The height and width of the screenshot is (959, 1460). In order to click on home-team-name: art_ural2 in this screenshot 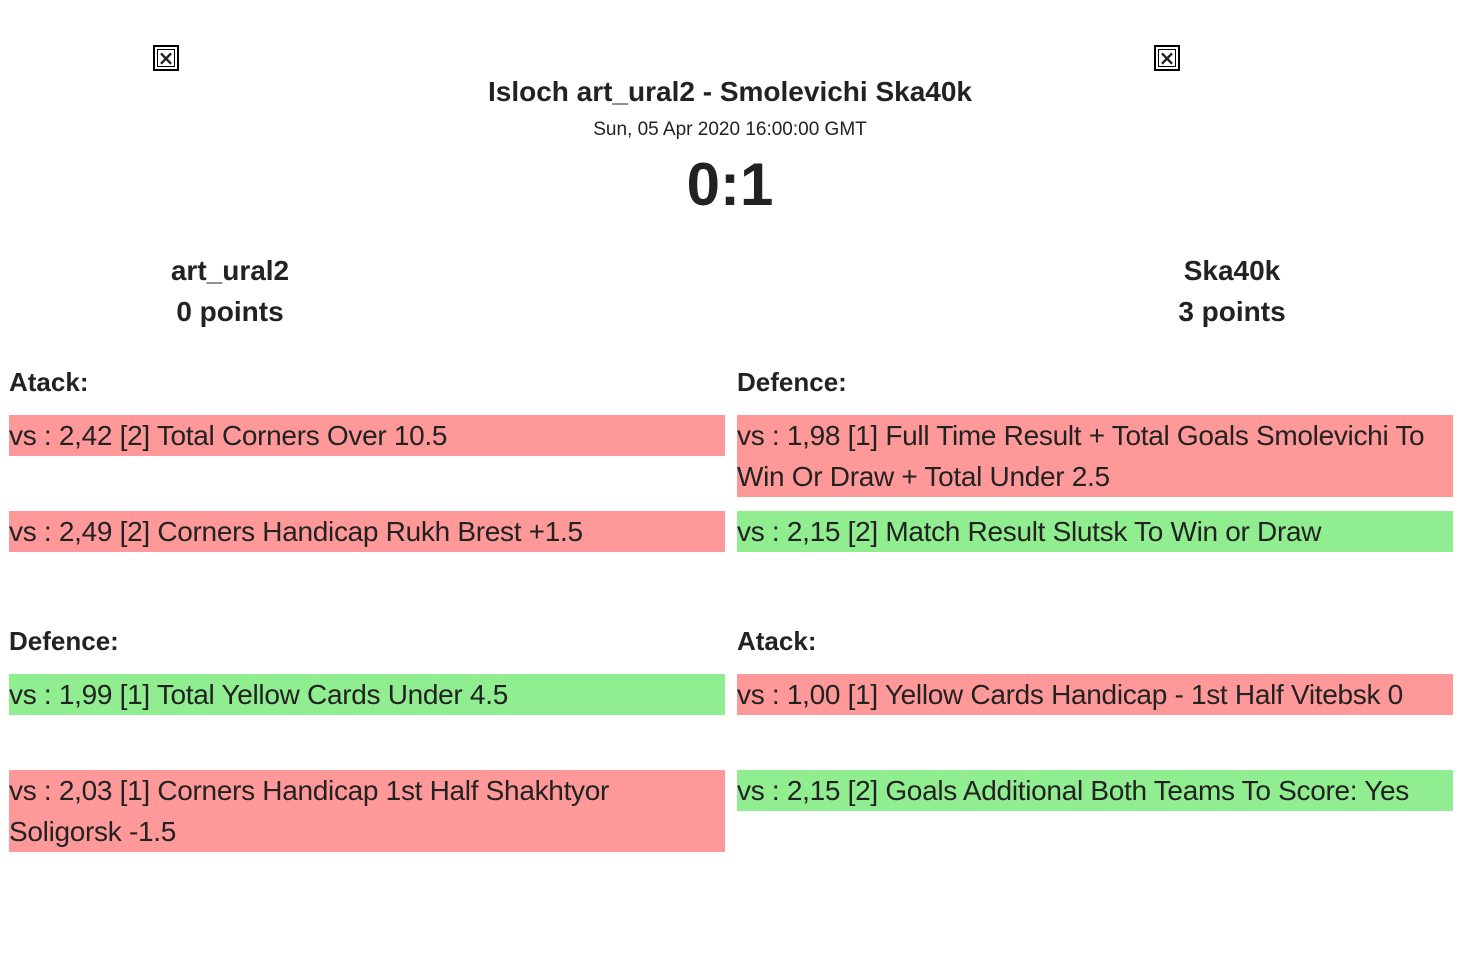, I will do `click(230, 270)`.